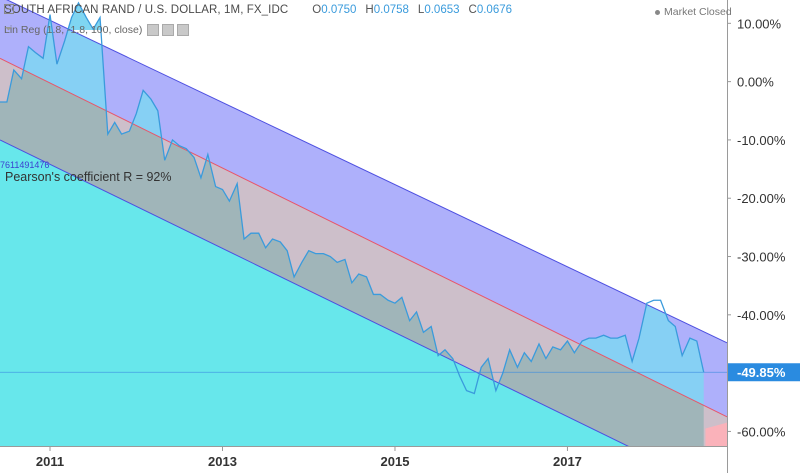 The image size is (800, 473). Describe the element at coordinates (761, 431) in the screenshot. I see `y-tick-label-7: -60.00%` at that location.